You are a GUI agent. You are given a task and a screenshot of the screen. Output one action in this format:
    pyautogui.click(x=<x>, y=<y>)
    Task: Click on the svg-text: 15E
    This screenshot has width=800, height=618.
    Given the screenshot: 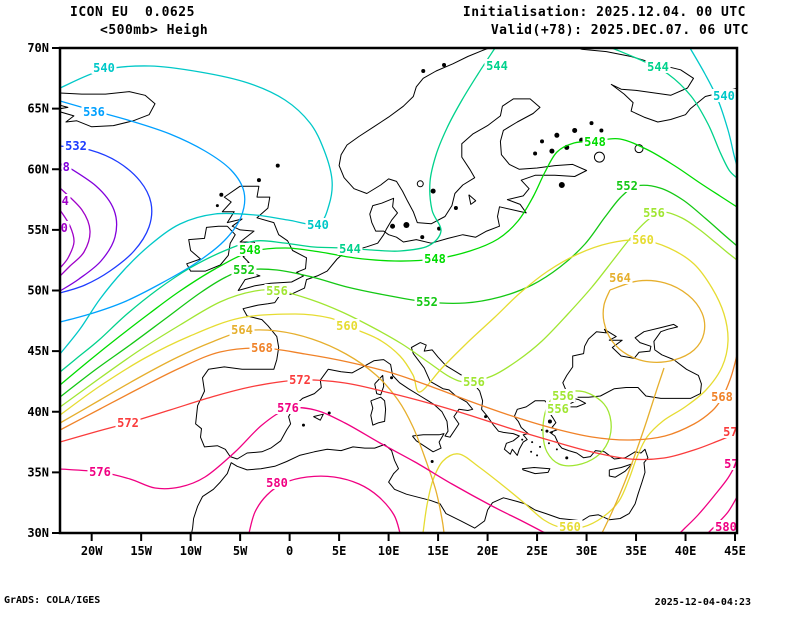 What is the action you would take?
    pyautogui.click(x=438, y=551)
    